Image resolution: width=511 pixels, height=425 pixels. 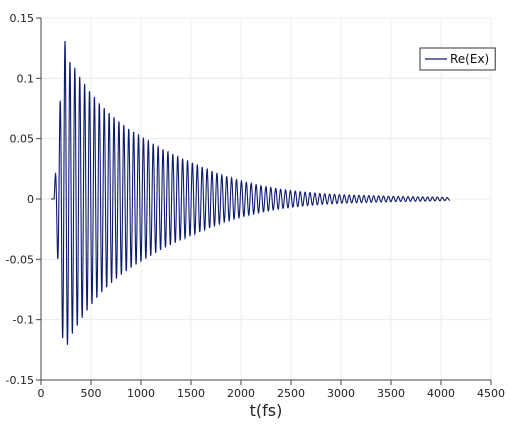 What do you see at coordinates (191, 393) in the screenshot?
I see `x-tick-label: 1500` at bounding box center [191, 393].